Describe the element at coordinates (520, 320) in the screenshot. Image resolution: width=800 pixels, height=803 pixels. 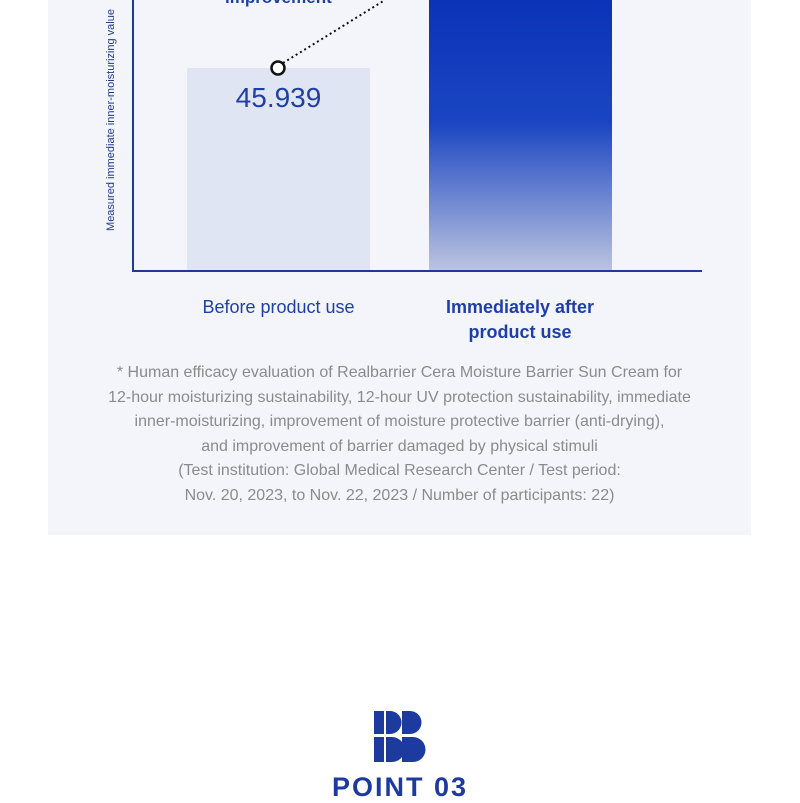
I see `category-label-after: Immediately after product use` at that location.